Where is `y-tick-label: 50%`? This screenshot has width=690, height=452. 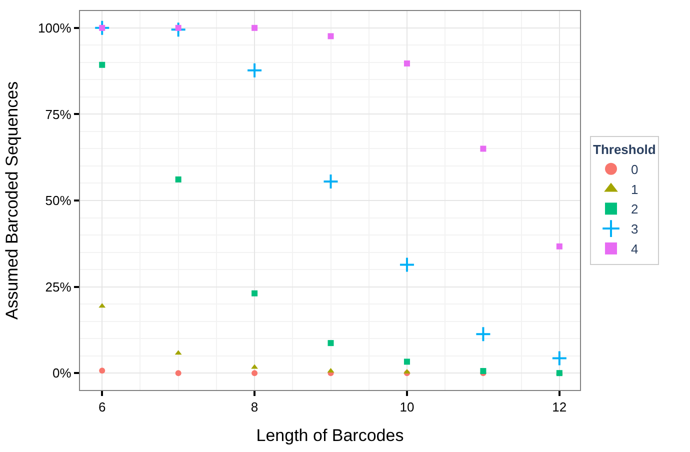 y-tick-label: 50% is located at coordinates (58, 200).